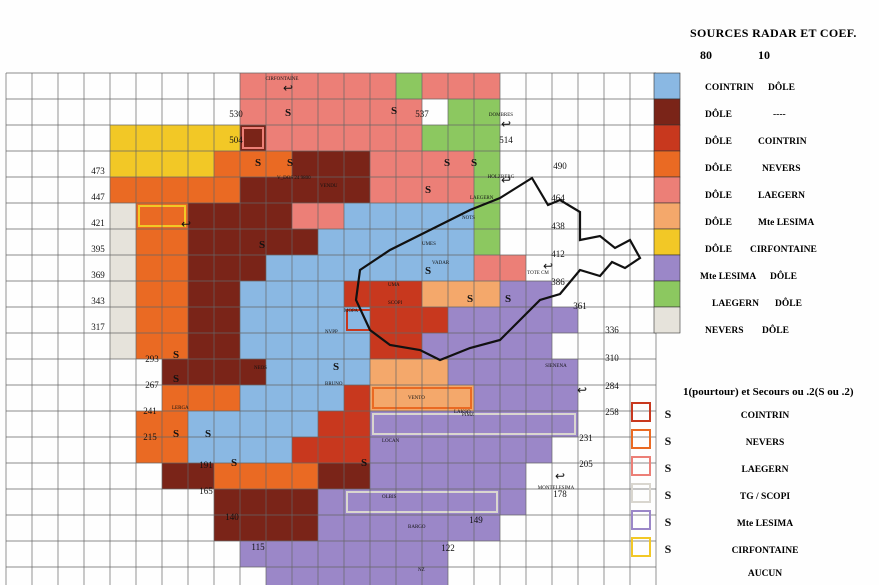 The height and width of the screenshot is (585, 879). What do you see at coordinates (395, 303) in the screenshot?
I see `sector-label: SCOPI` at bounding box center [395, 303].